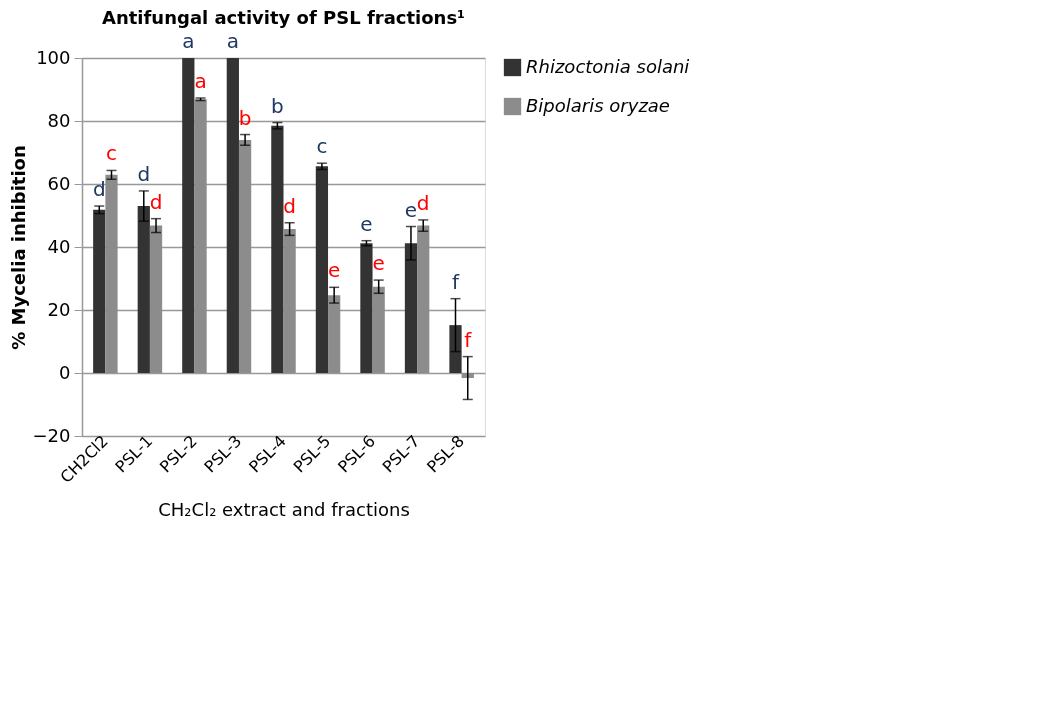 The width and height of the screenshot is (1063, 727). Describe the element at coordinates (283, 17) in the screenshot. I see `chart-title: Antifungal activity of PSL fractions¹` at that location.